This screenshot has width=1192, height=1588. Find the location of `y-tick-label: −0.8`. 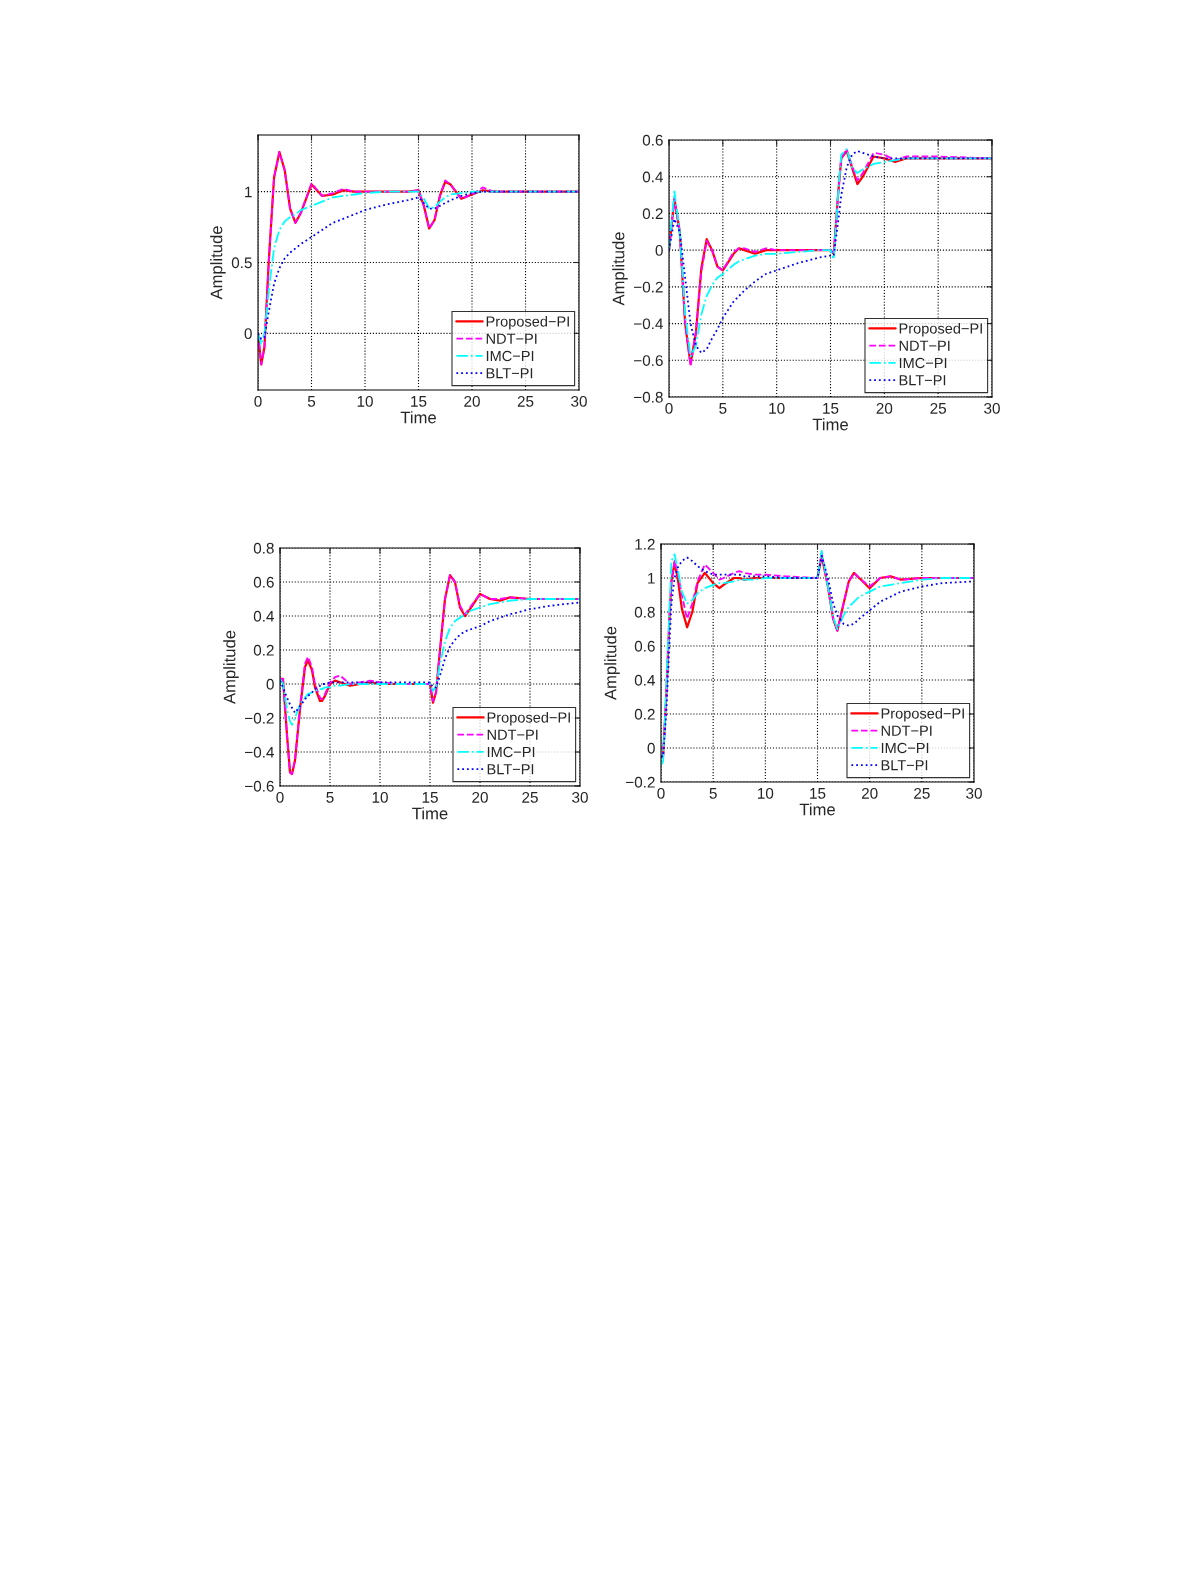

y-tick-label: −0.8 is located at coordinates (648, 397).